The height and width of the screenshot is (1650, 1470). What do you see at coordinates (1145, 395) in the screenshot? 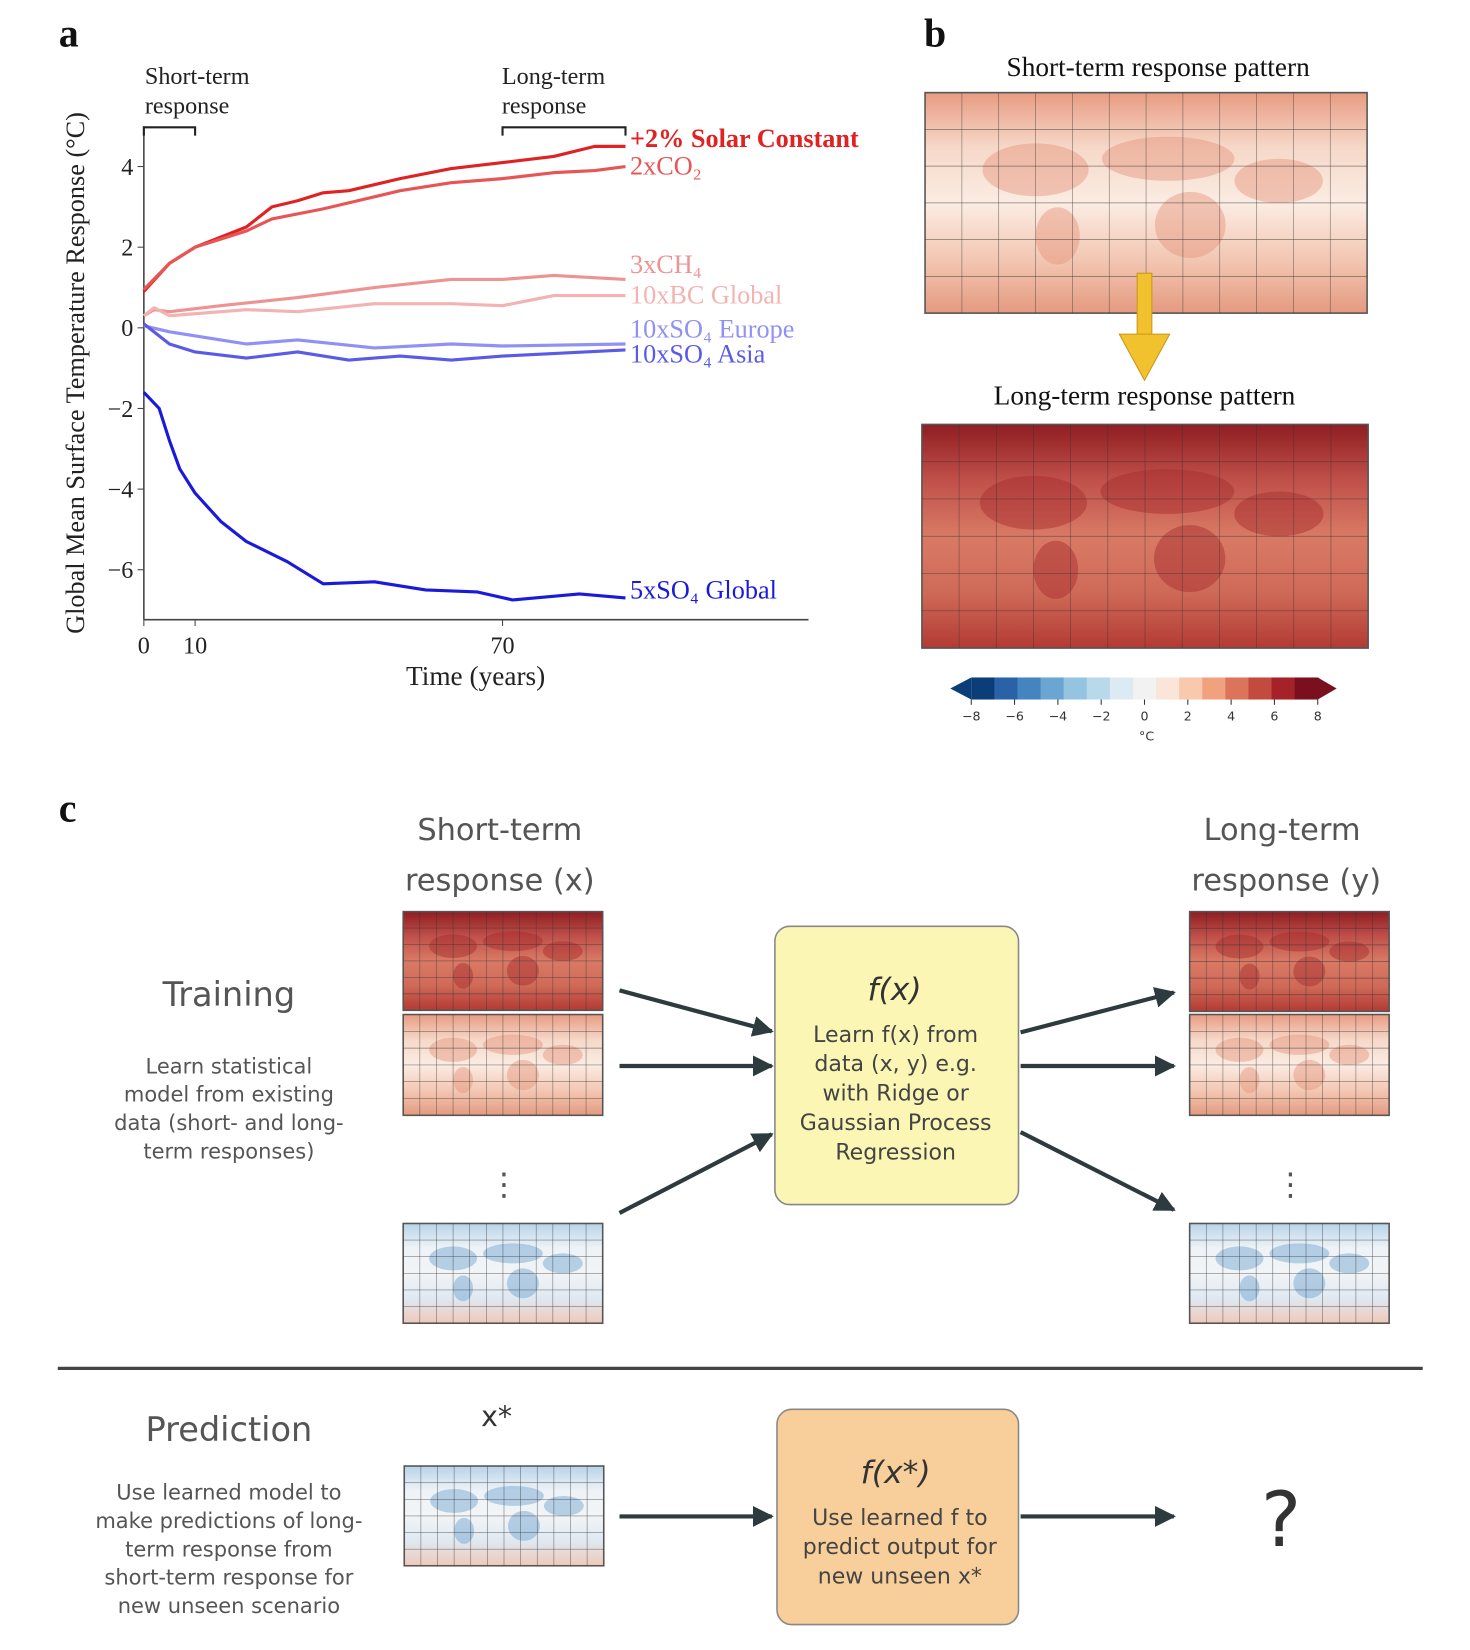
I see `long-term-pattern-title: Long-term response pattern` at bounding box center [1145, 395].